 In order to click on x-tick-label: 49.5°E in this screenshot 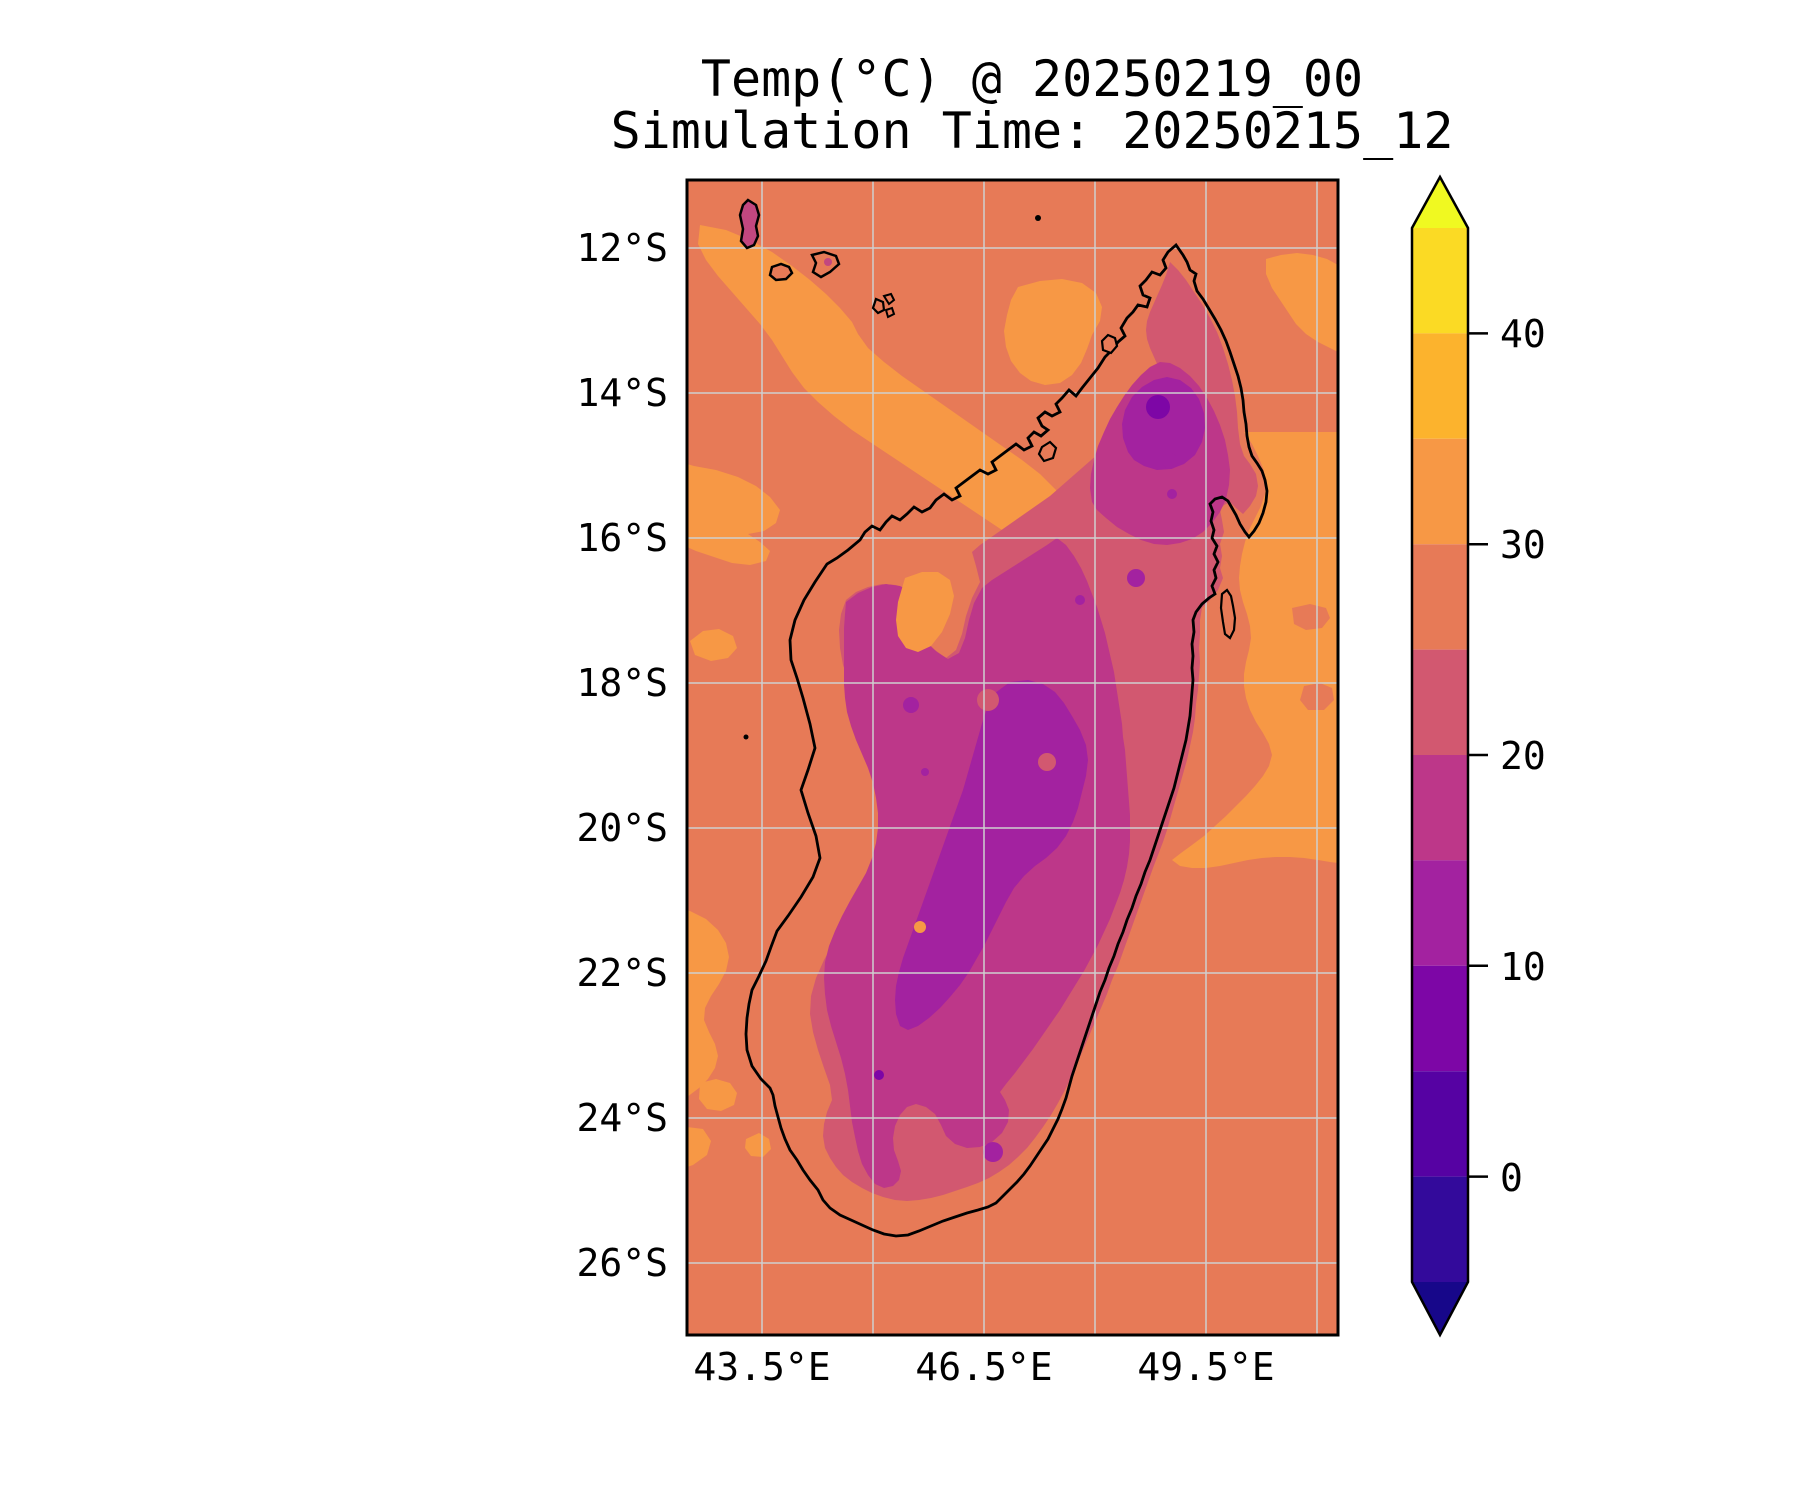, I will do `click(1205, 1367)`.